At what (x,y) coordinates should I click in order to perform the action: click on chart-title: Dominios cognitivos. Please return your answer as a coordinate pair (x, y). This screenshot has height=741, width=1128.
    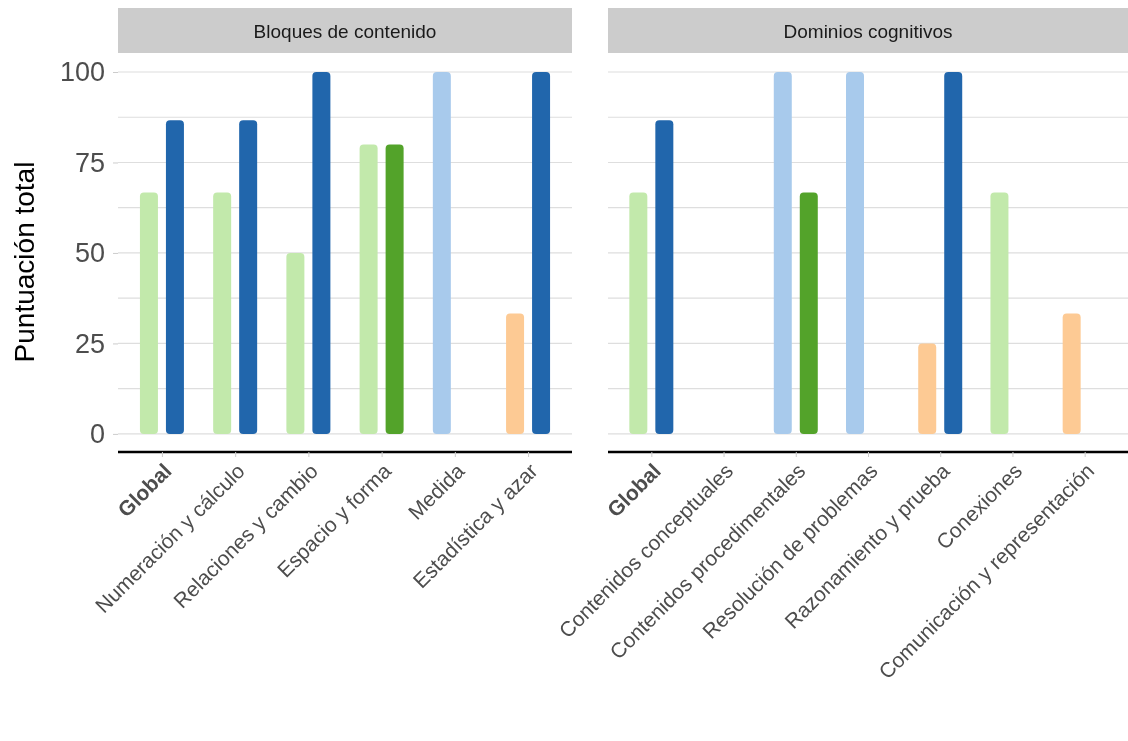
    Looking at the image, I should click on (868, 31).